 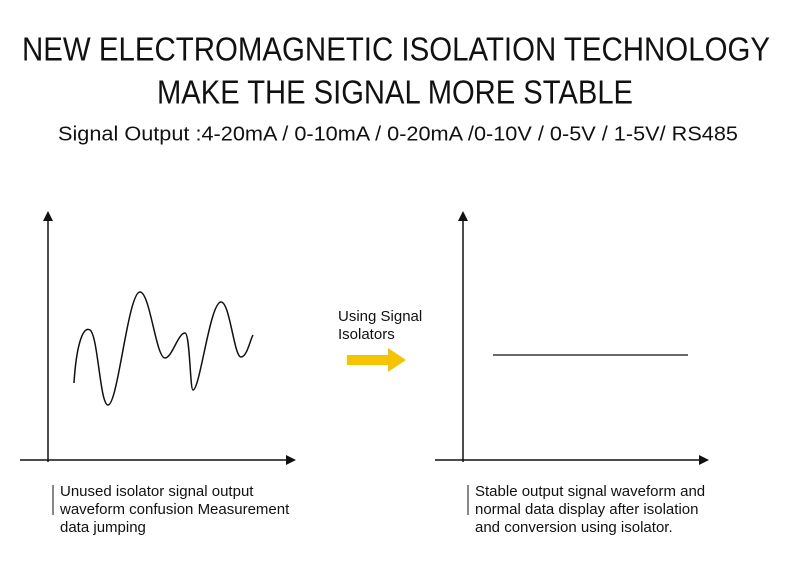 What do you see at coordinates (574, 527) in the screenshot?
I see `caption: and conversion using isolator.` at bounding box center [574, 527].